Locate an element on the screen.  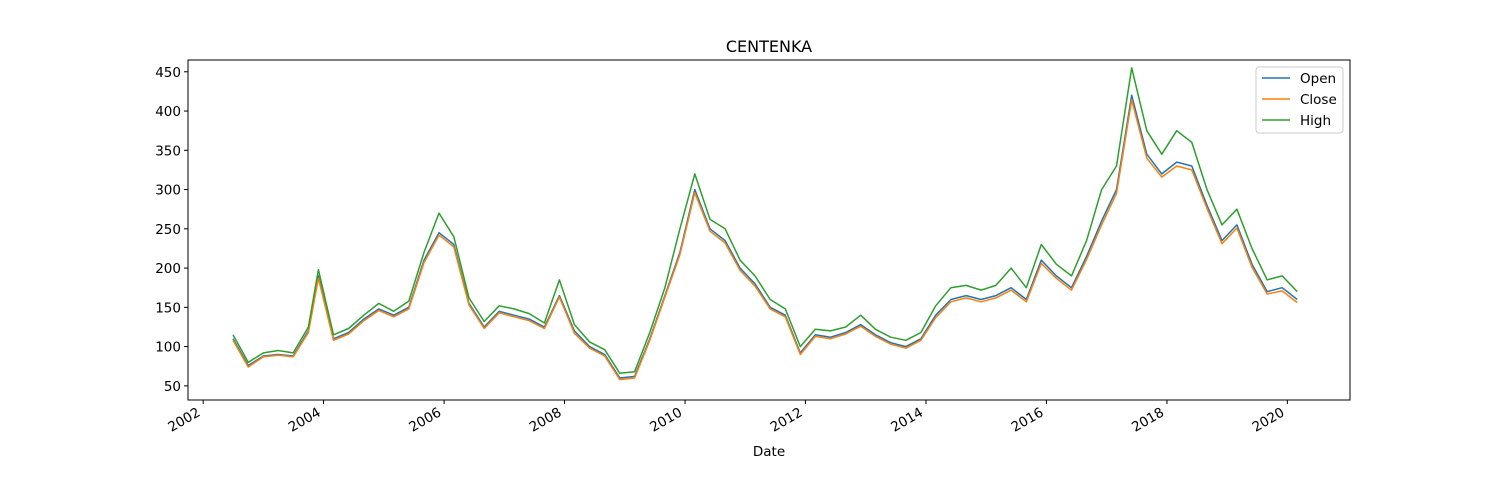
y-tick-label: 50 is located at coordinates (172, 387).